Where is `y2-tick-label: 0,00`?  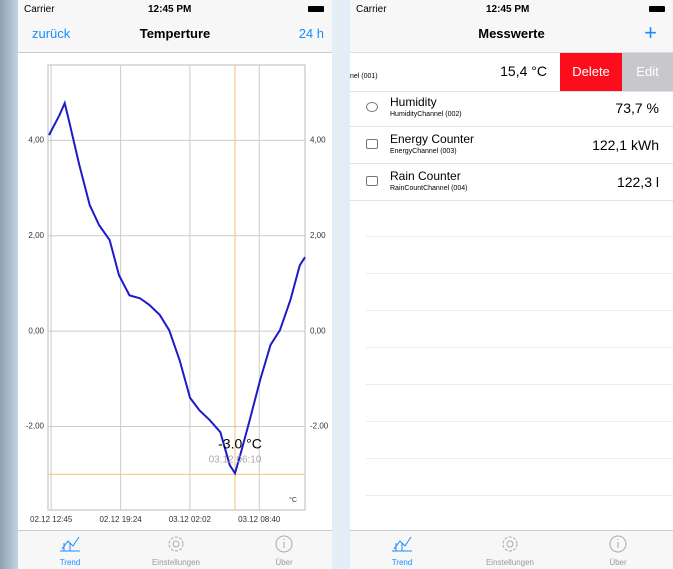
y2-tick-label: 0,00 is located at coordinates (318, 330).